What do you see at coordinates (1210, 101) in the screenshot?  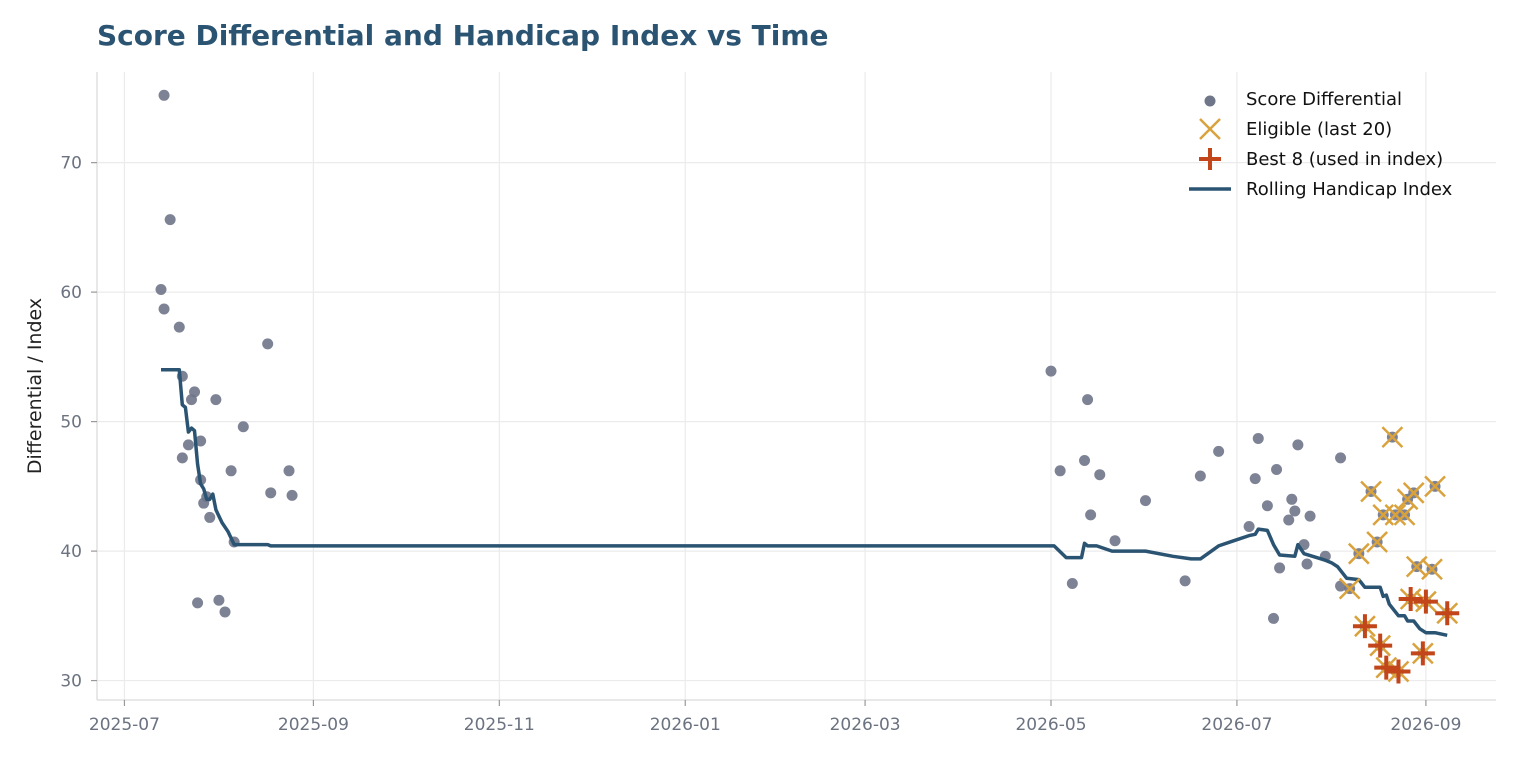 I see `legend-dot-icon` at bounding box center [1210, 101].